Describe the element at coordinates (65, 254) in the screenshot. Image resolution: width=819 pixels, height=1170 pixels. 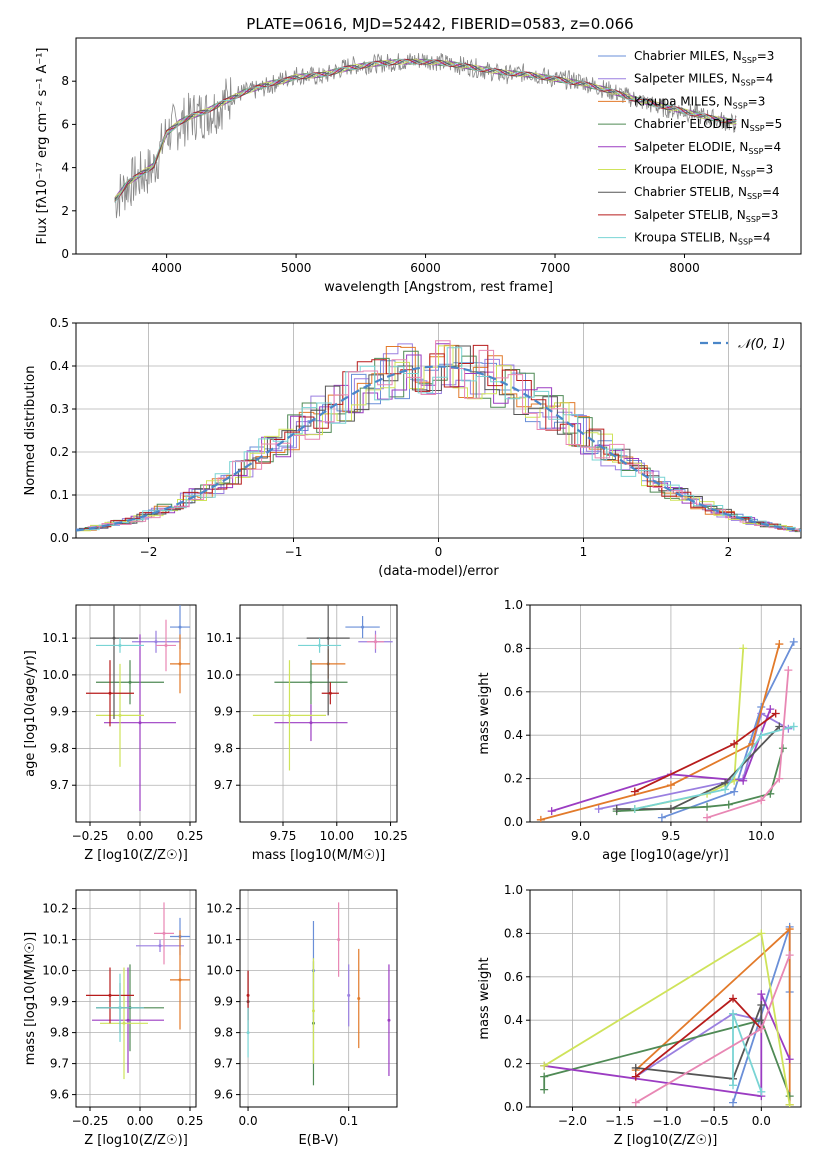
I see `y-tick-label: 0` at that location.